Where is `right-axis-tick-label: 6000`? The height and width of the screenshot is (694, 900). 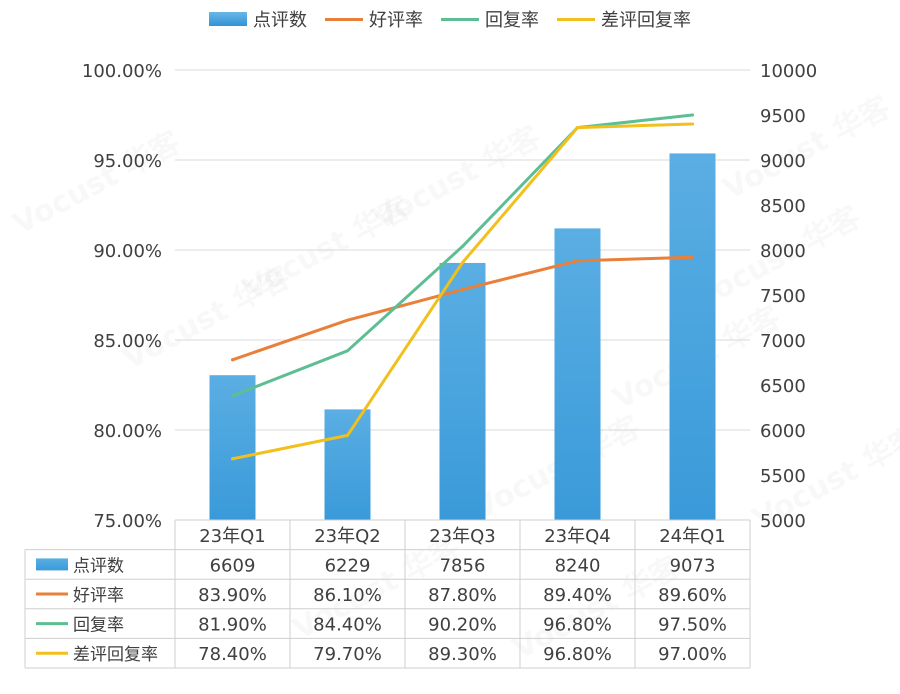 right-axis-tick-label: 6000 is located at coordinates (783, 431).